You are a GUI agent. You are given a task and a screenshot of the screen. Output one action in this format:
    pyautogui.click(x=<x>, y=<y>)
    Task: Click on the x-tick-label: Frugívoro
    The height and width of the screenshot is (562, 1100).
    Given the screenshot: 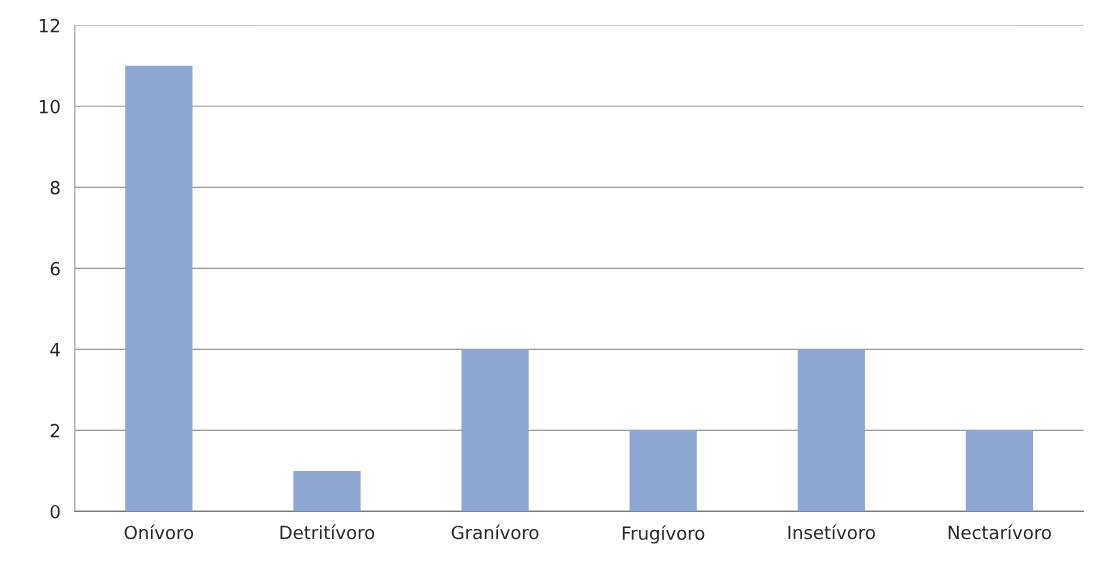 What is the action you would take?
    pyautogui.click(x=663, y=534)
    